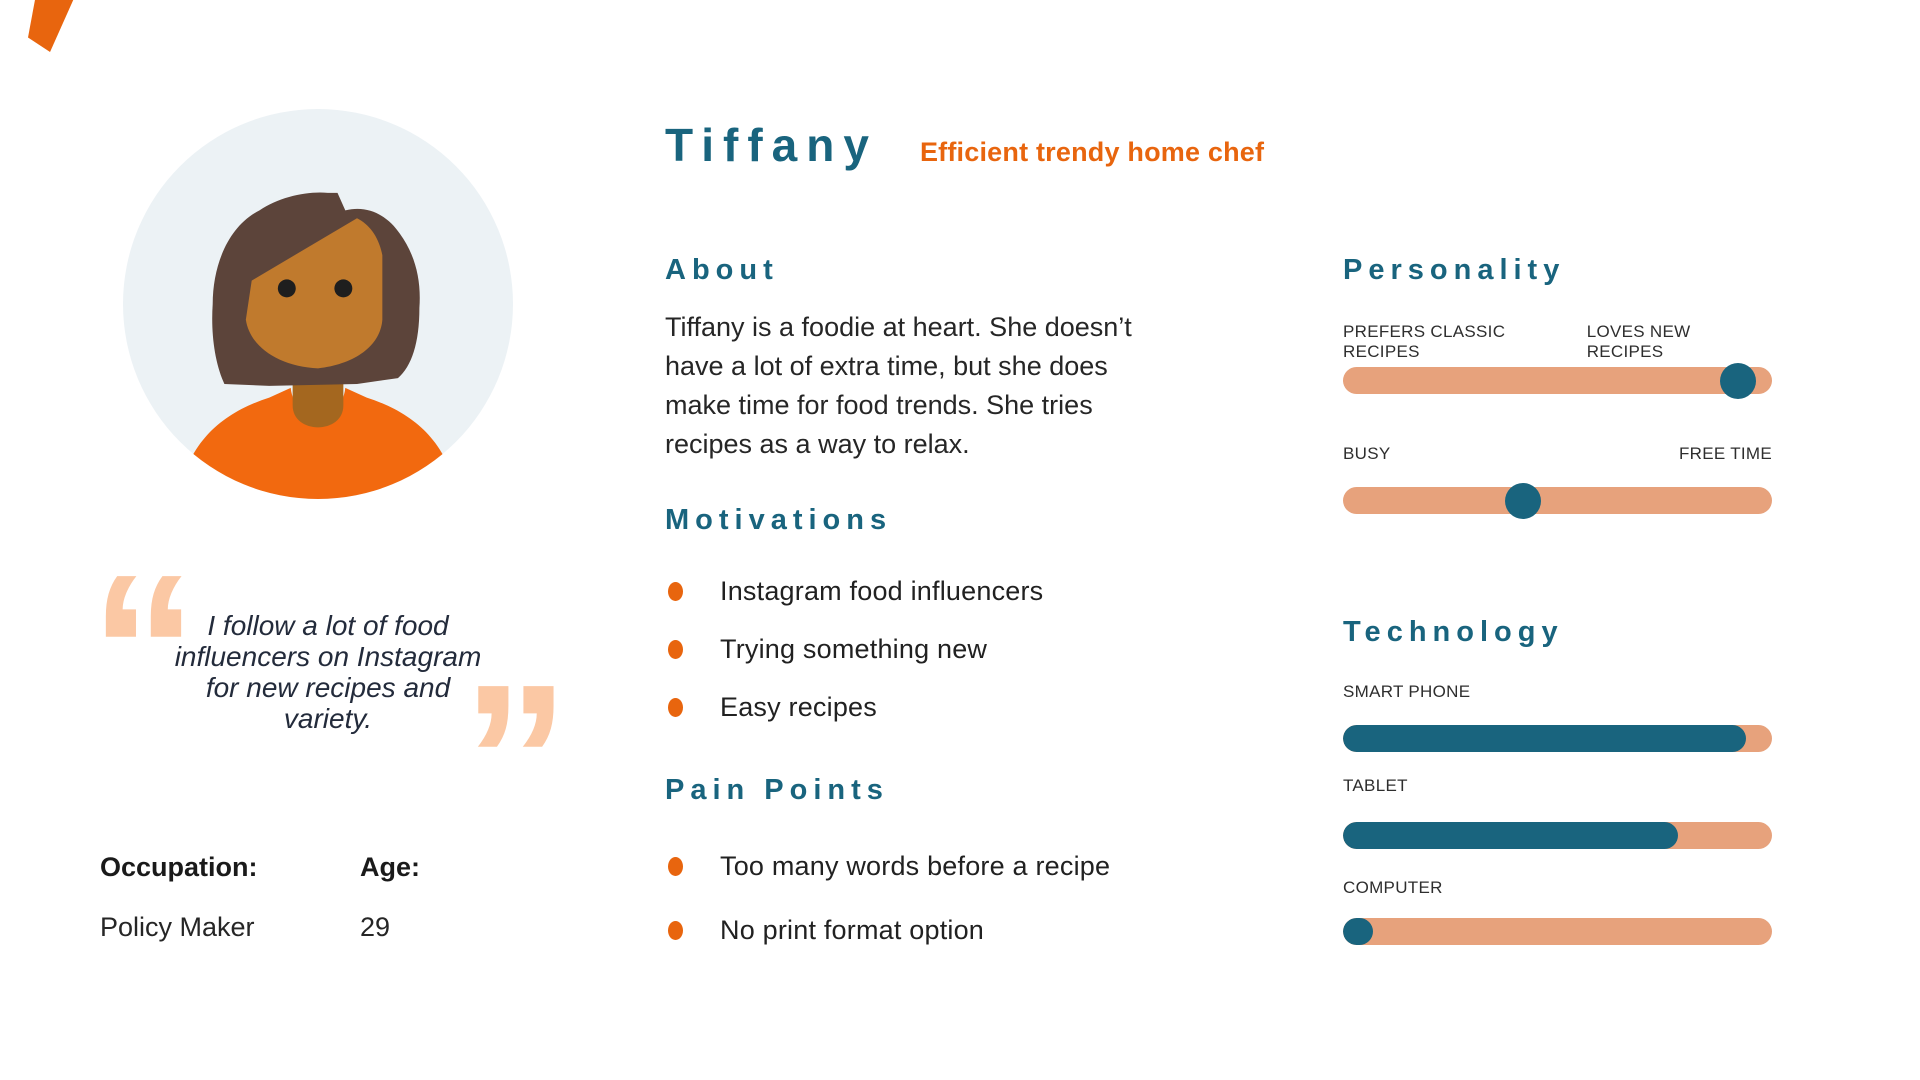 The image size is (1920, 1080). I want to click on slider-left-label: BUSY, so click(1367, 453).